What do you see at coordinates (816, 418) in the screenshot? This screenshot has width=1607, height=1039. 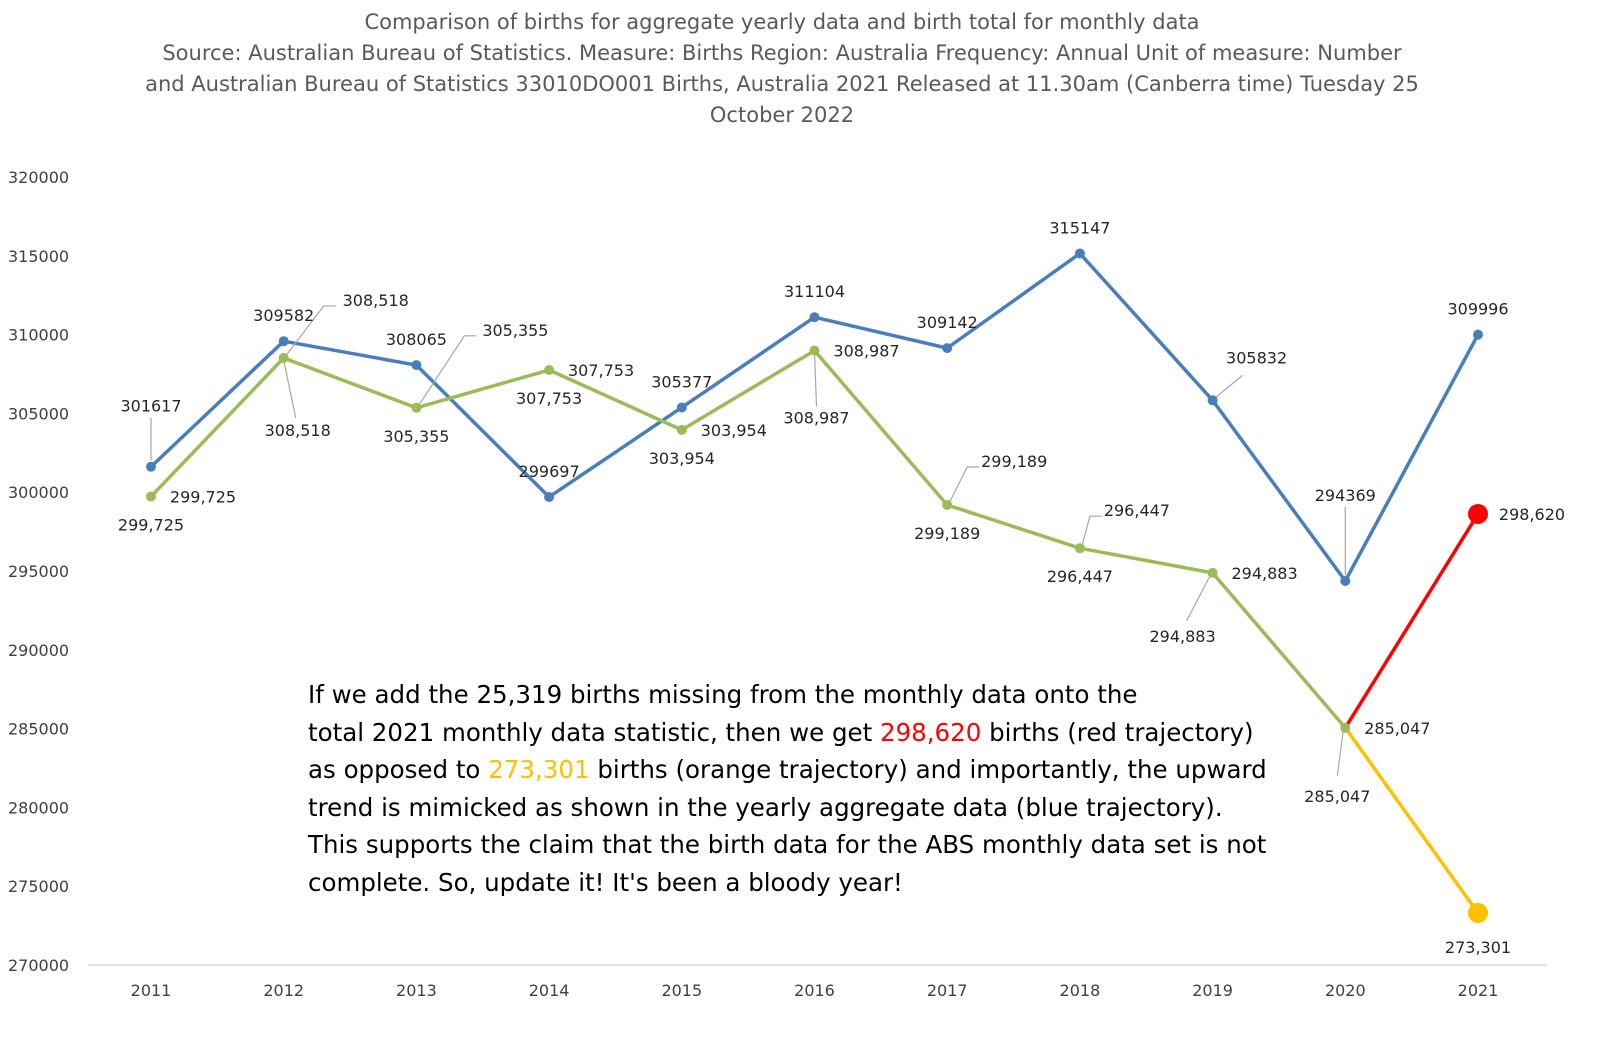 I see `monthly-callout-label: 308,987` at bounding box center [816, 418].